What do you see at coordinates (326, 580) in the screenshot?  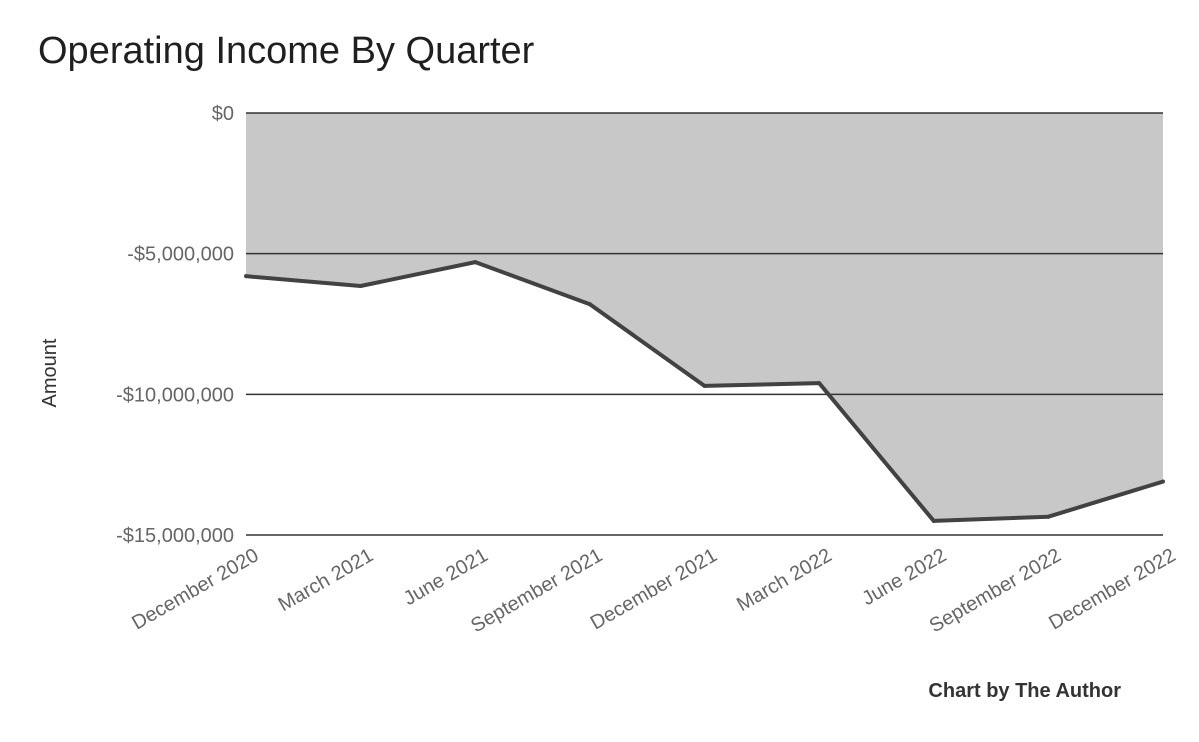 I see `x-tick-label: March 2021` at bounding box center [326, 580].